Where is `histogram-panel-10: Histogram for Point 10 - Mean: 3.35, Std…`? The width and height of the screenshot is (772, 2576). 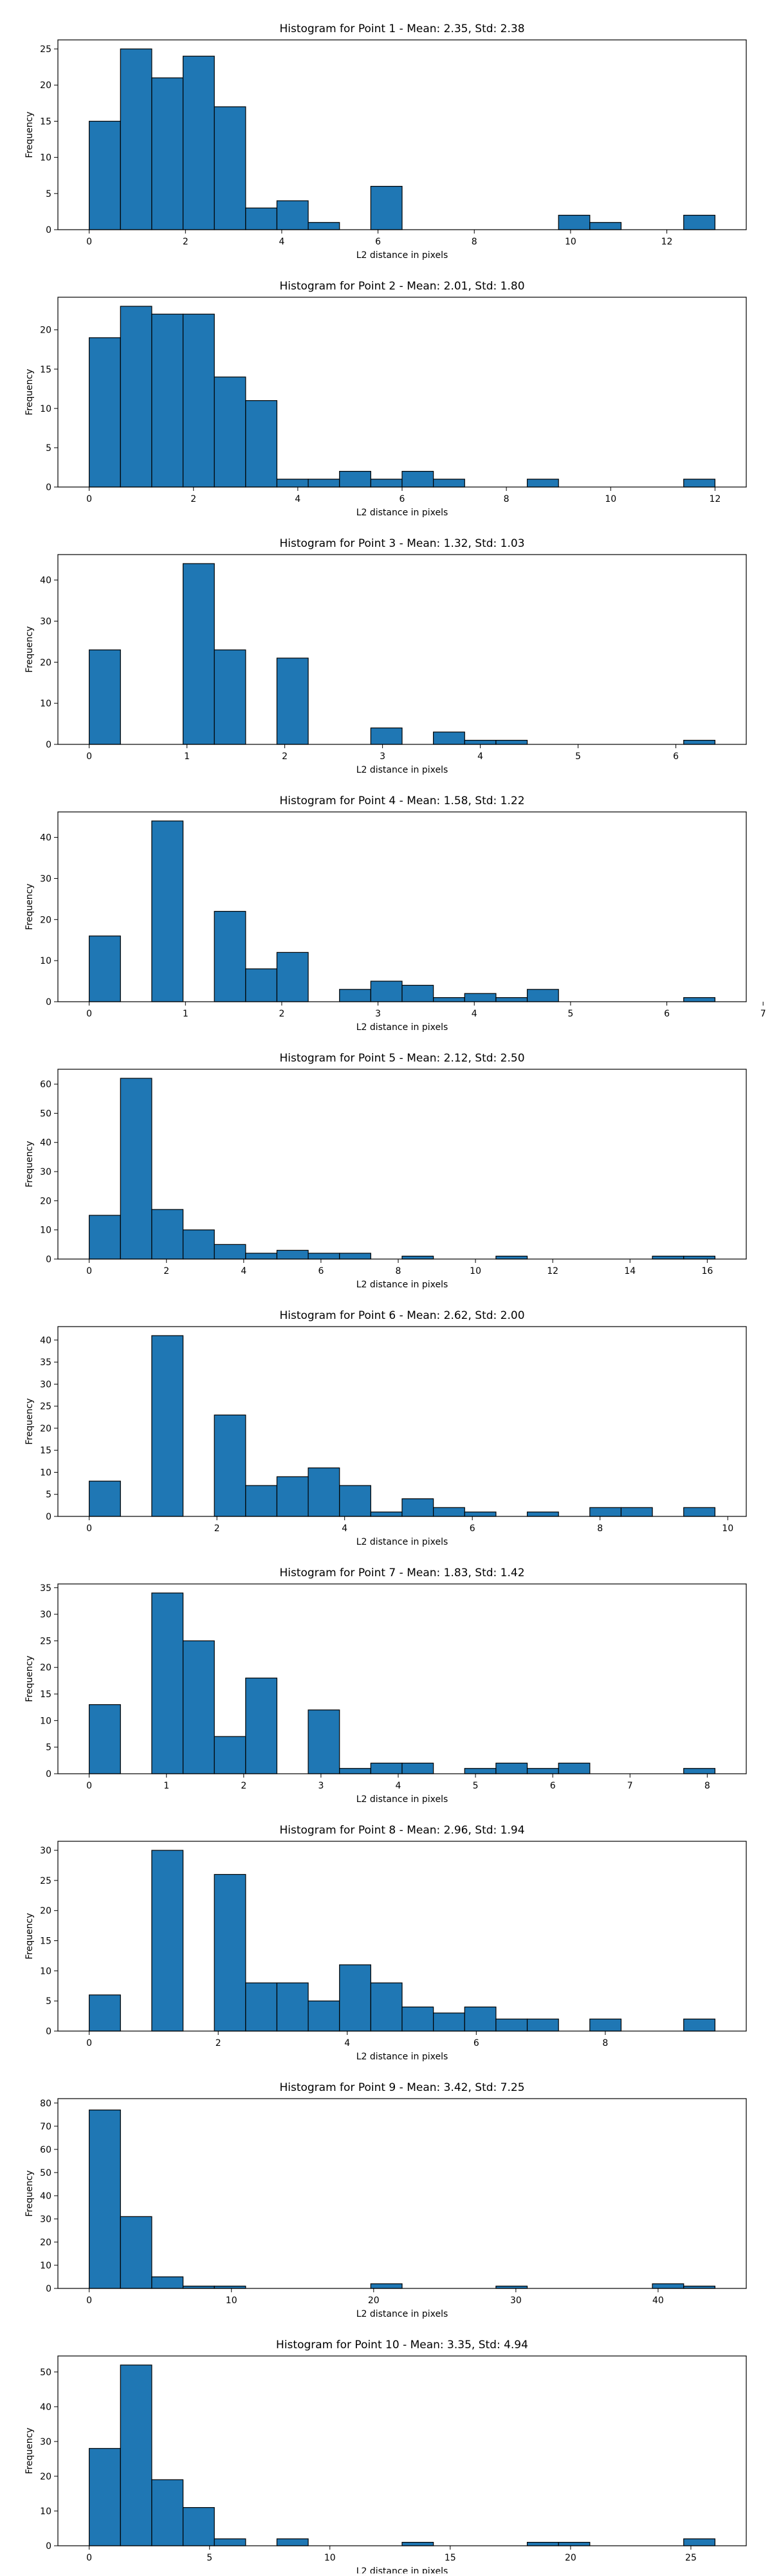 histogram-panel-10: Histogram for Point 10 - Mean: 3.35, Std… is located at coordinates (385, 2457).